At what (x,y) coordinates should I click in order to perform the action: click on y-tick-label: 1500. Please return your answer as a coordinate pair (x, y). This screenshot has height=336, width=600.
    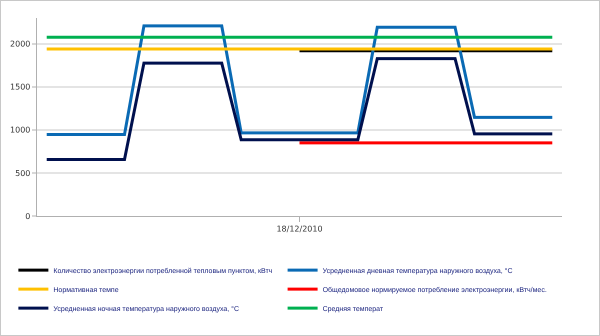
    Looking at the image, I should click on (20, 87).